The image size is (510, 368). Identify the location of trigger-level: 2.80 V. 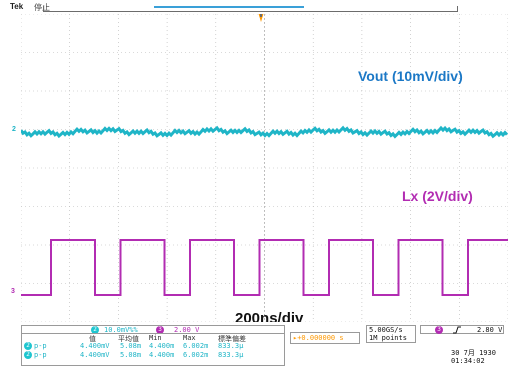
(490, 330).